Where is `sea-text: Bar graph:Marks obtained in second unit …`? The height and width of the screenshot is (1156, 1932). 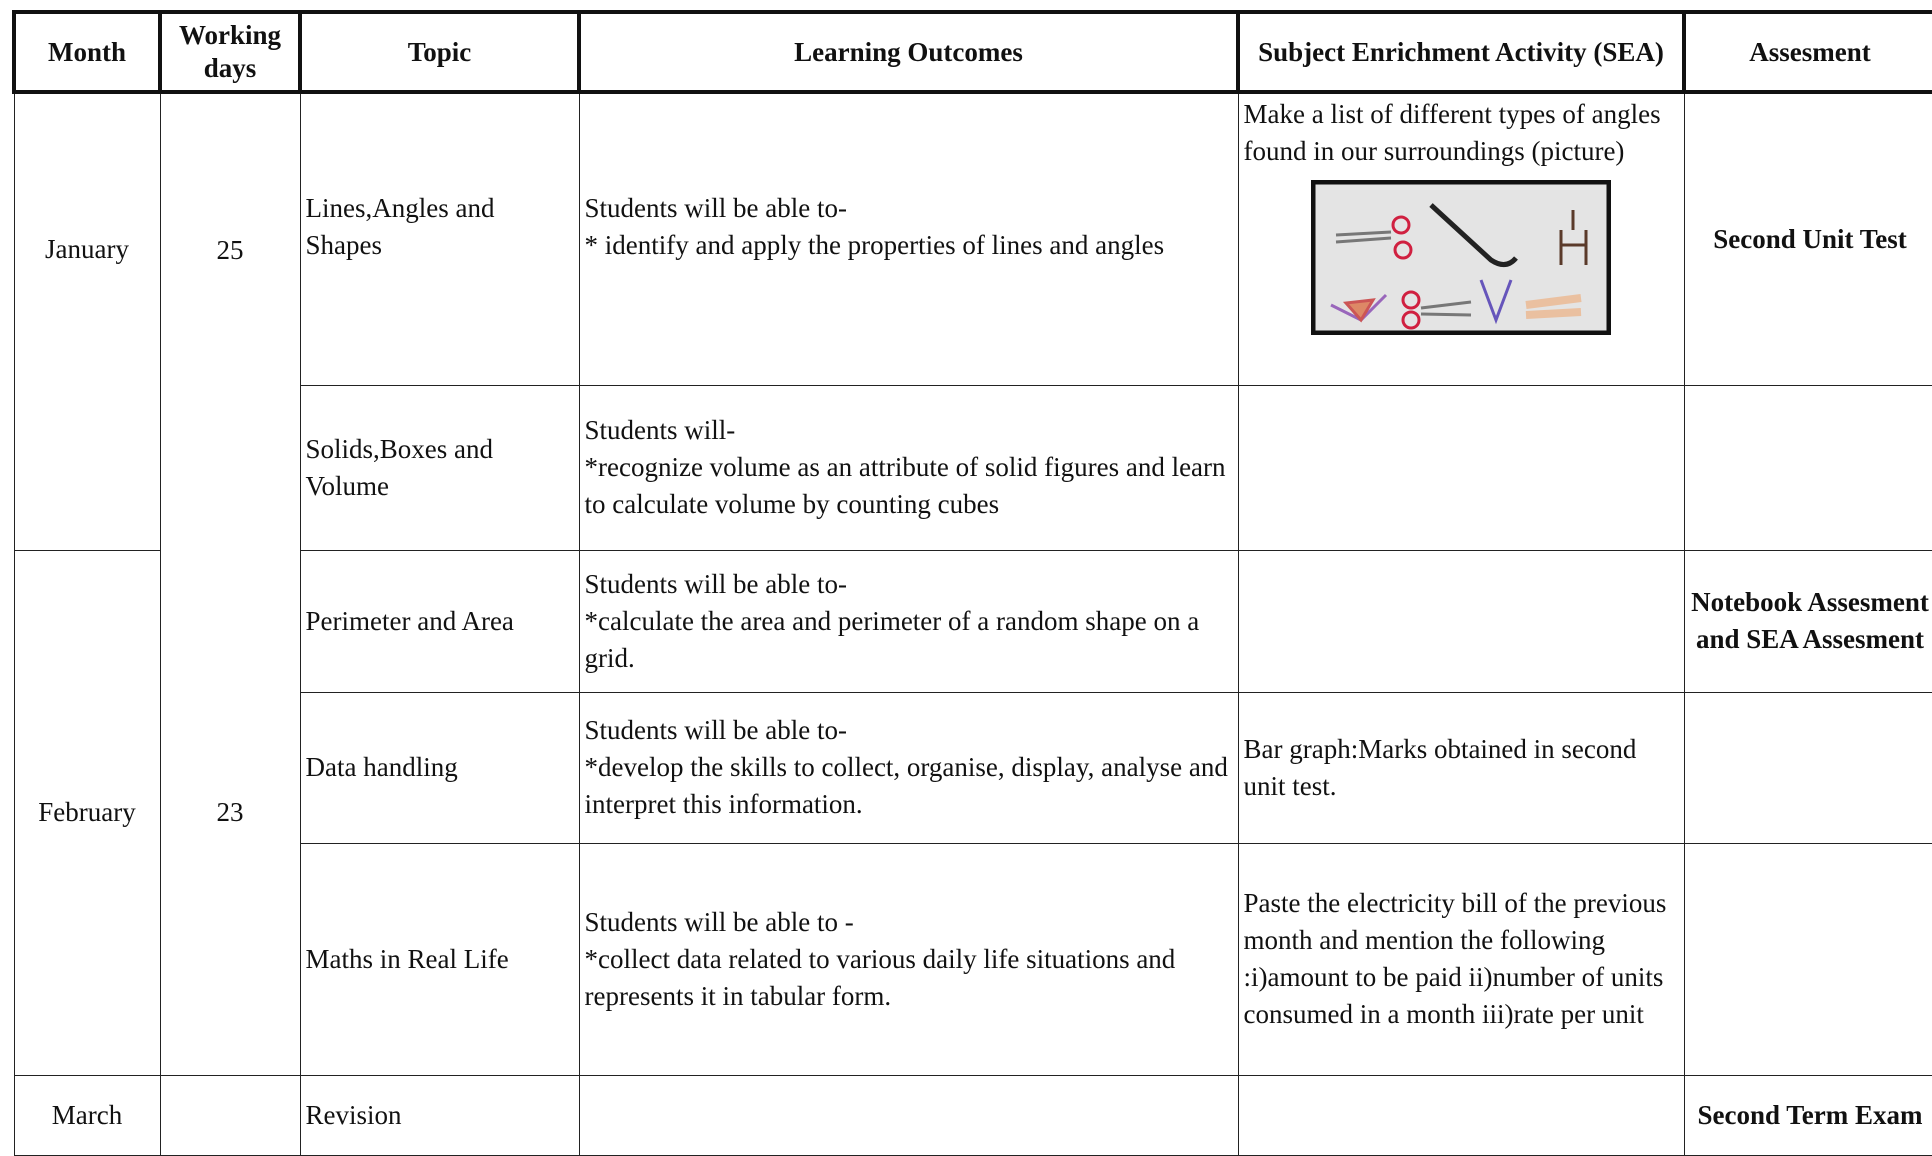 sea-text: Bar graph:Marks obtained in second unit … is located at coordinates (1440, 767).